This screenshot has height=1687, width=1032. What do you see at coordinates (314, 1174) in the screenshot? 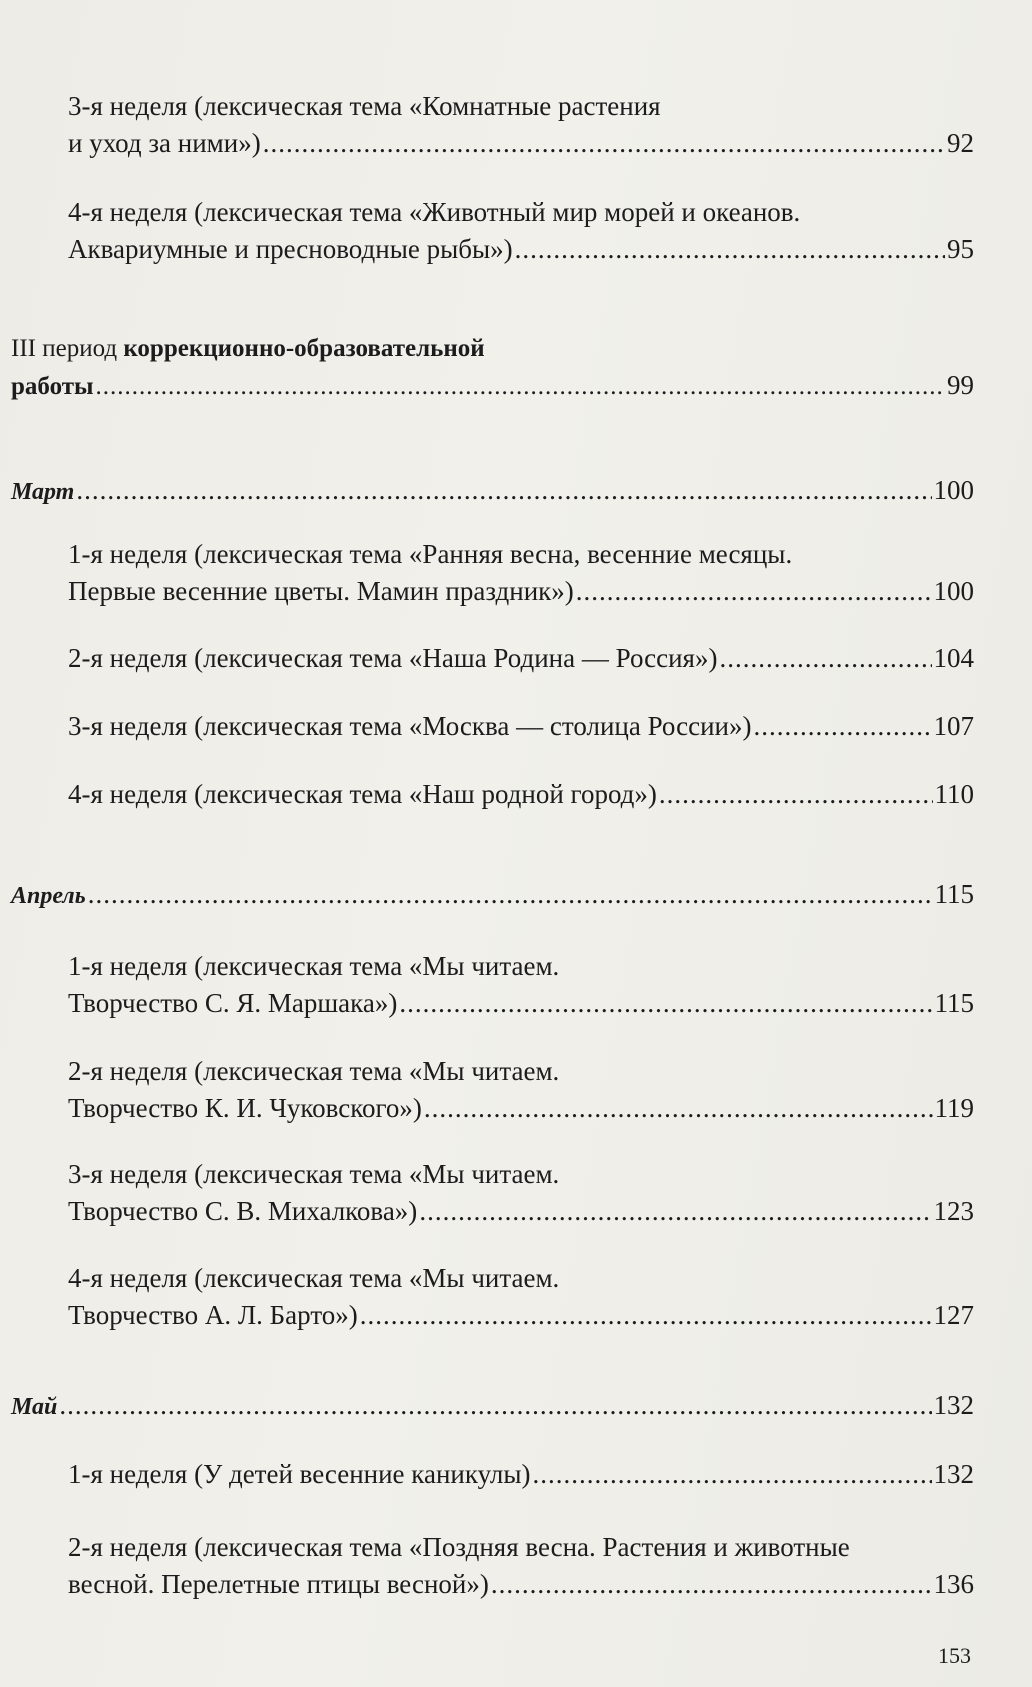
I see `entry-text: 3-я неделя (лексическая тема «Мы читаем.` at bounding box center [314, 1174].